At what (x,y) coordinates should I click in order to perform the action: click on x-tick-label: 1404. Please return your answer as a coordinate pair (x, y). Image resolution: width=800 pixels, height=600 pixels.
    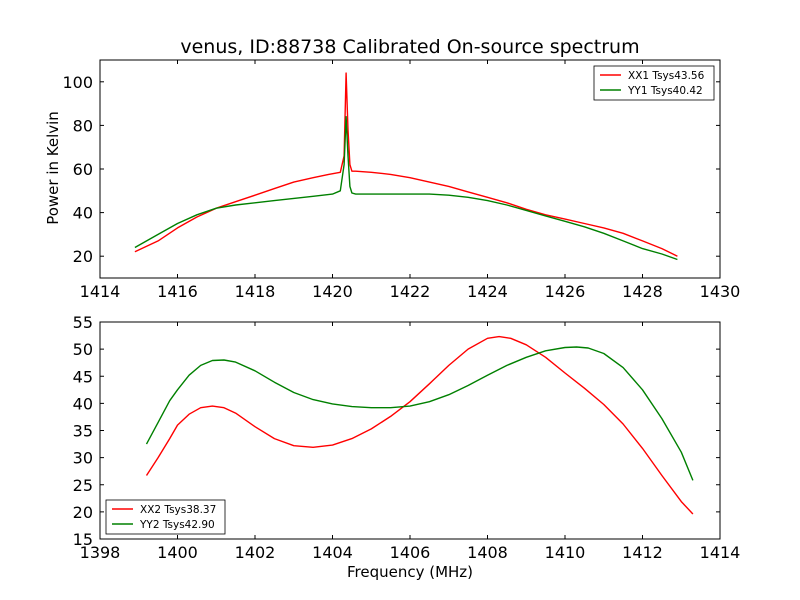
    Looking at the image, I should click on (332, 552).